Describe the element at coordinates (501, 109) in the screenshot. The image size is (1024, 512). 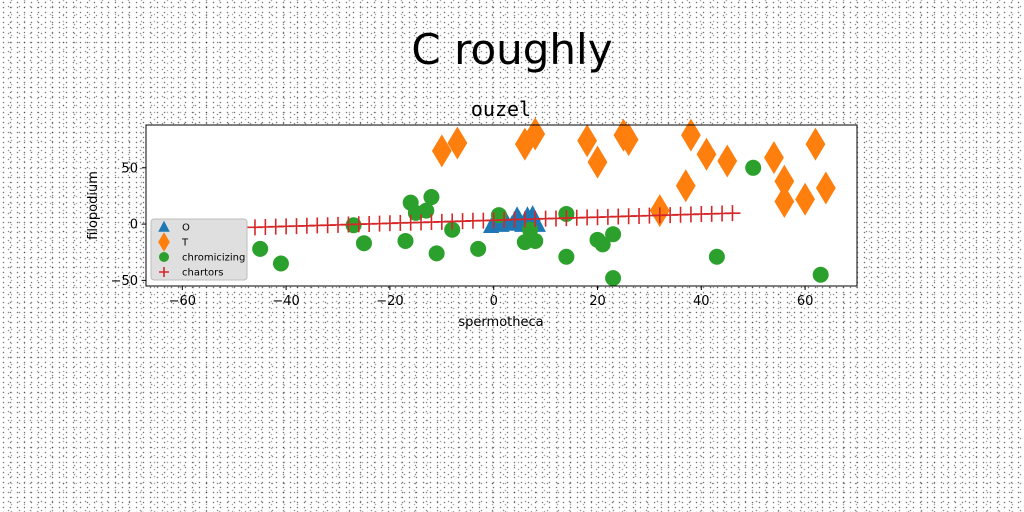
I see `plot-title: ouzel` at that location.